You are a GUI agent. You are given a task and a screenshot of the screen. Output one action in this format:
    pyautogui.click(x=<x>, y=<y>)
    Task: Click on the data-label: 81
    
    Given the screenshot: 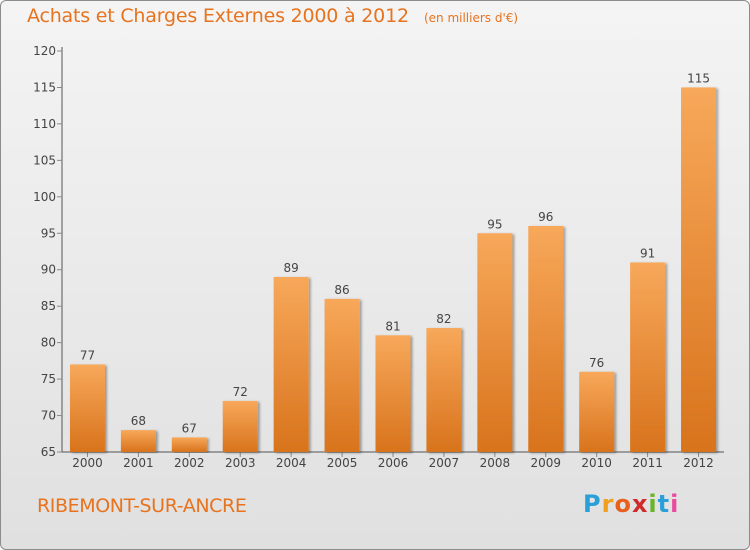 What is the action you would take?
    pyautogui.click(x=392, y=326)
    